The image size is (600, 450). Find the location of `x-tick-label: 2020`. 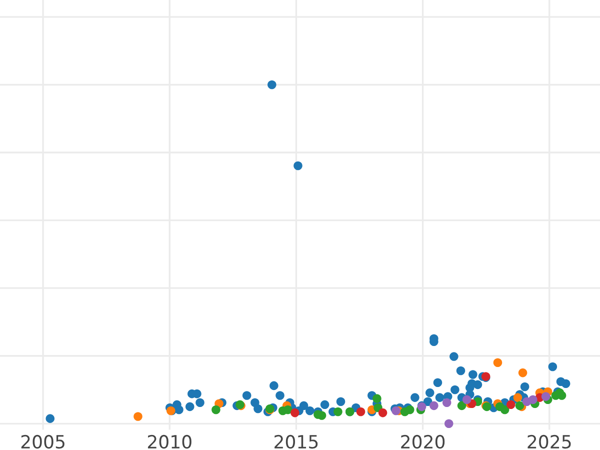

x-tick-label: 2020 is located at coordinates (423, 441).